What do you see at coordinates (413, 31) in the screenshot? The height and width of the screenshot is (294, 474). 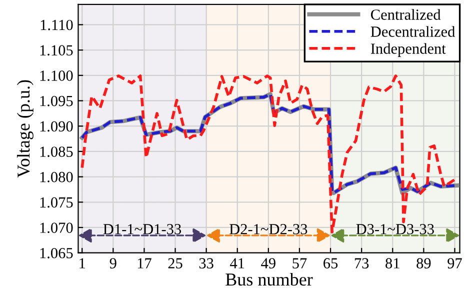 I see `legend-label: Decentralized` at bounding box center [413, 31].